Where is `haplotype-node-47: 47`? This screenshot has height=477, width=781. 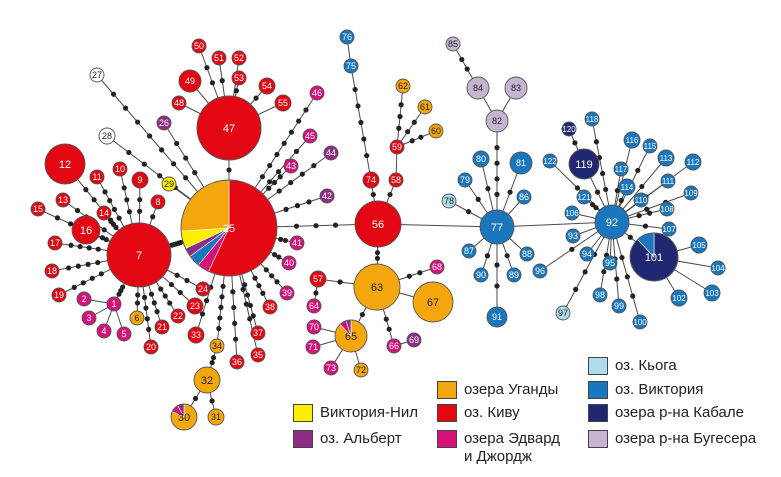 haplotype-node-47: 47 is located at coordinates (229, 128).